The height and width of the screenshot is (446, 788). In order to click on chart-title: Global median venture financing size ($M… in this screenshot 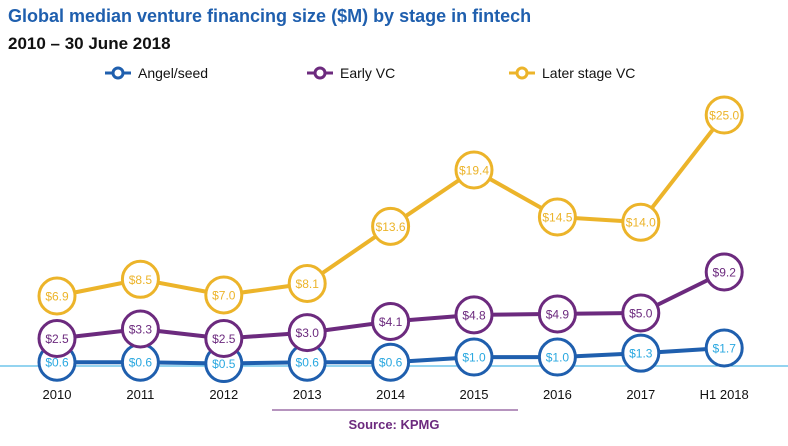, I will do `click(270, 16)`.